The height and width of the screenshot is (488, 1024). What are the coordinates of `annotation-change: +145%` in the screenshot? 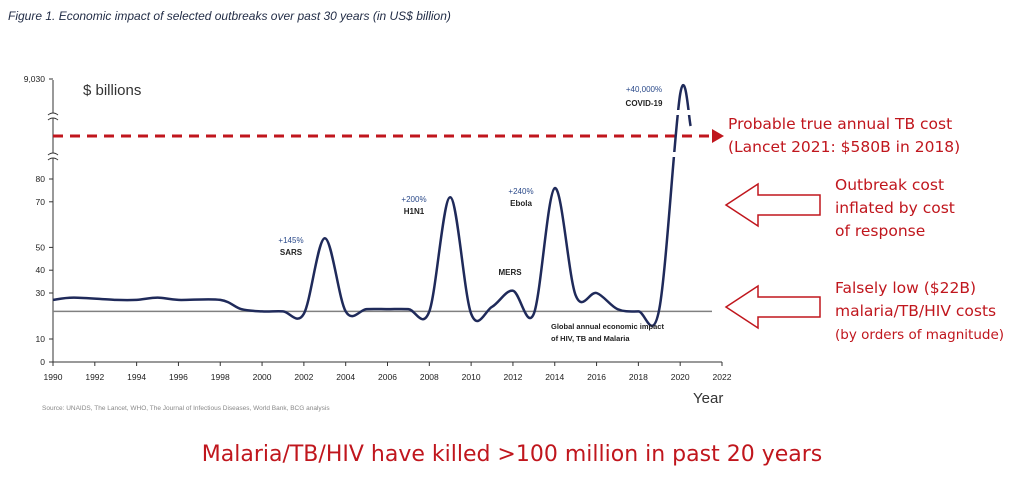 It's located at (290, 240).